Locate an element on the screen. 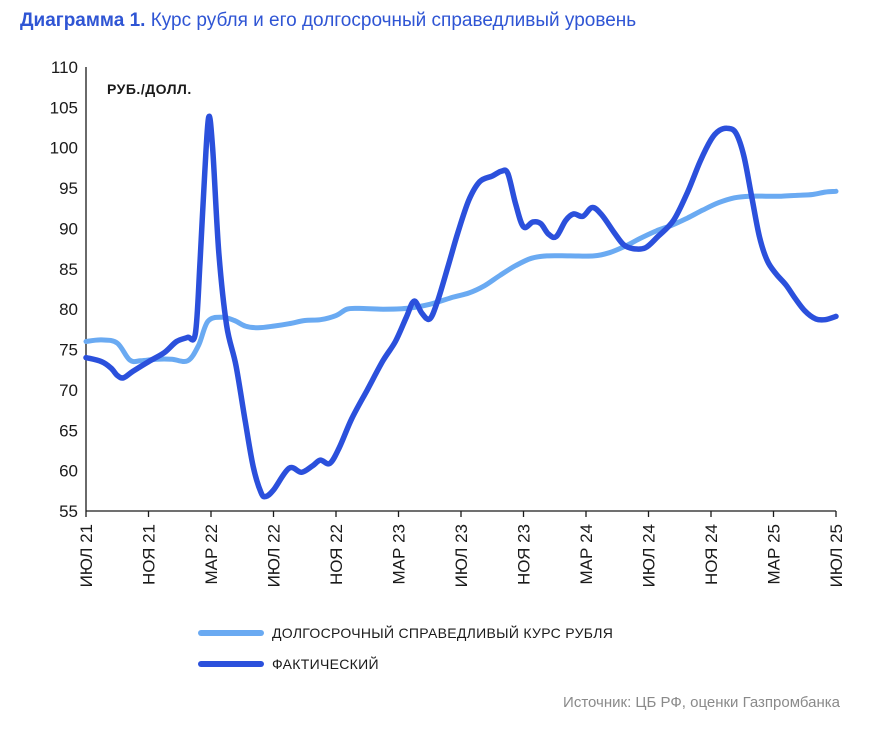  x-tick-label: МАР 23 is located at coordinates (399, 554).